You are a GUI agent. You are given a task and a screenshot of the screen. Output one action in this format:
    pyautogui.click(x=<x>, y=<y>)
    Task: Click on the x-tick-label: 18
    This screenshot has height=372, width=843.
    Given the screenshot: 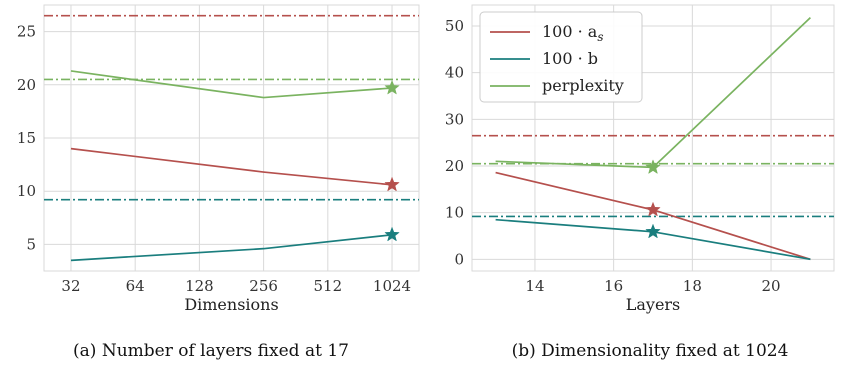 What is the action you would take?
    pyautogui.click(x=692, y=286)
    